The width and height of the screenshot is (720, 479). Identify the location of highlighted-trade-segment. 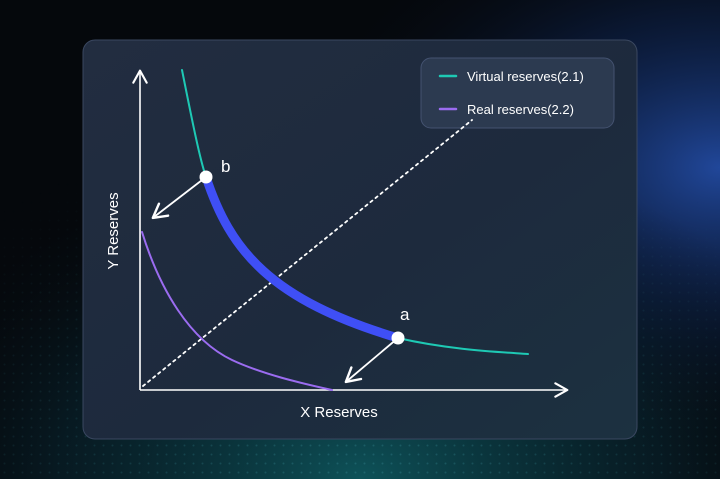
(302, 257).